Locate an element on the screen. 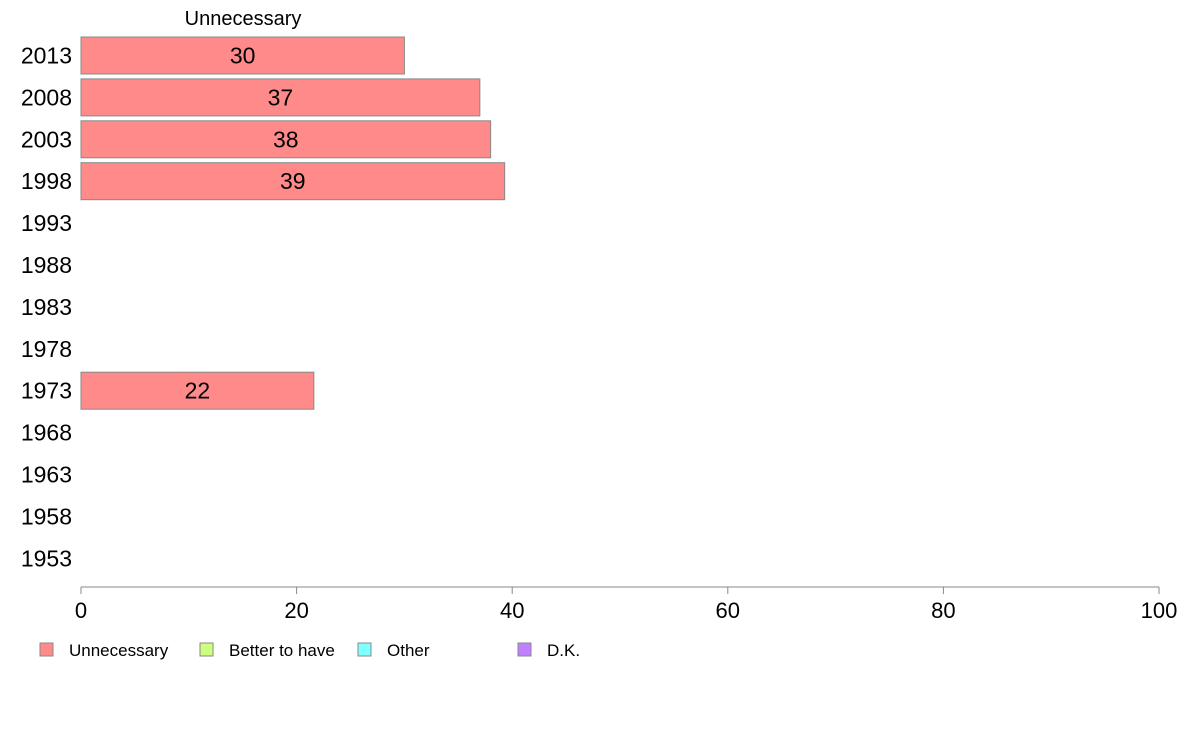  legend: Unnecessary Better to have Other D.K. is located at coordinates (309, 650).